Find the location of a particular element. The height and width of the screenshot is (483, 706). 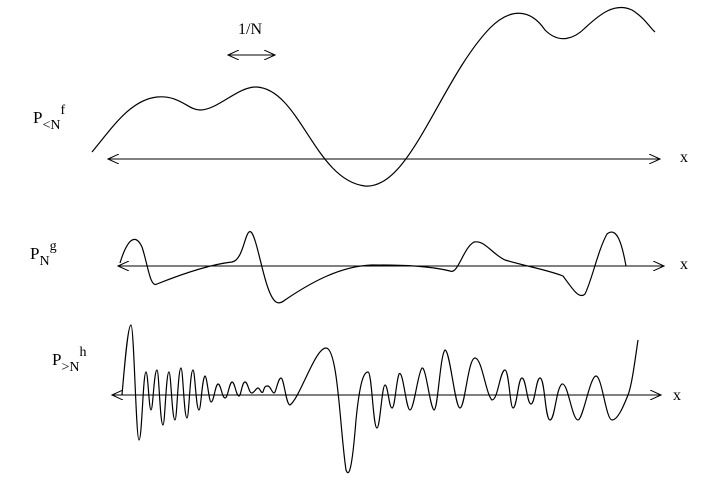

label-high-op: P is located at coordinates (57, 359).